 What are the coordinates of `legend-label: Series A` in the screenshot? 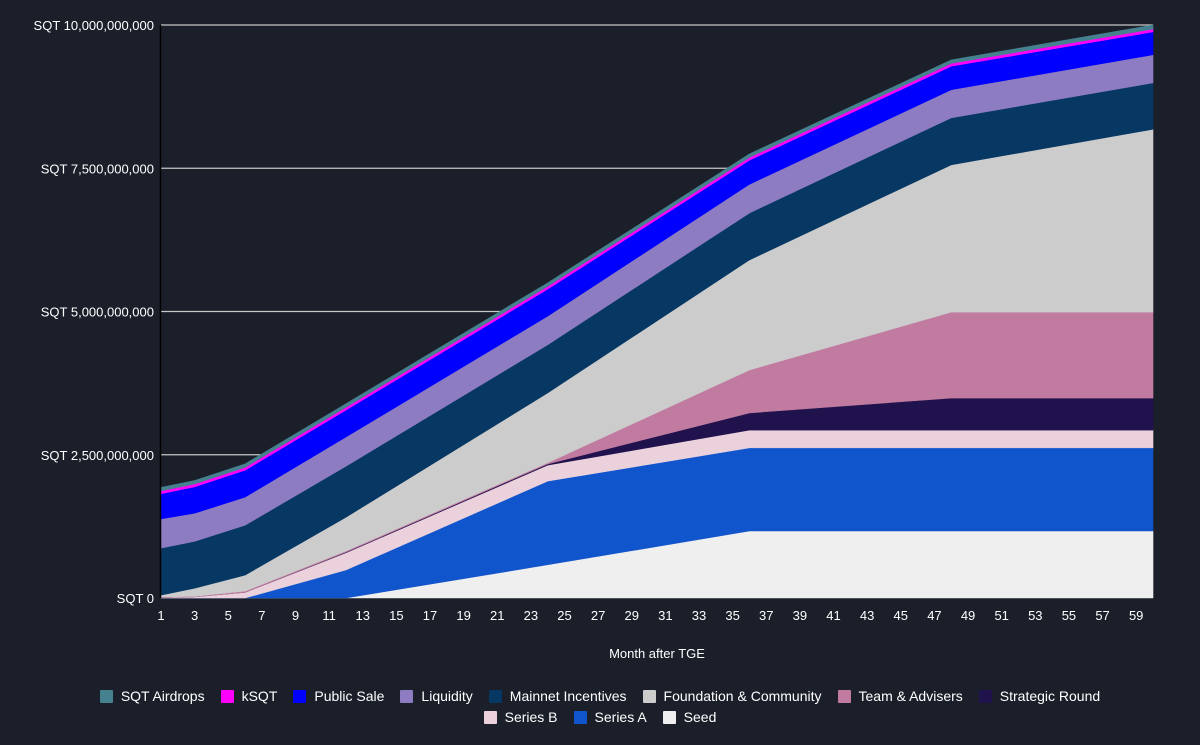 It's located at (620, 717).